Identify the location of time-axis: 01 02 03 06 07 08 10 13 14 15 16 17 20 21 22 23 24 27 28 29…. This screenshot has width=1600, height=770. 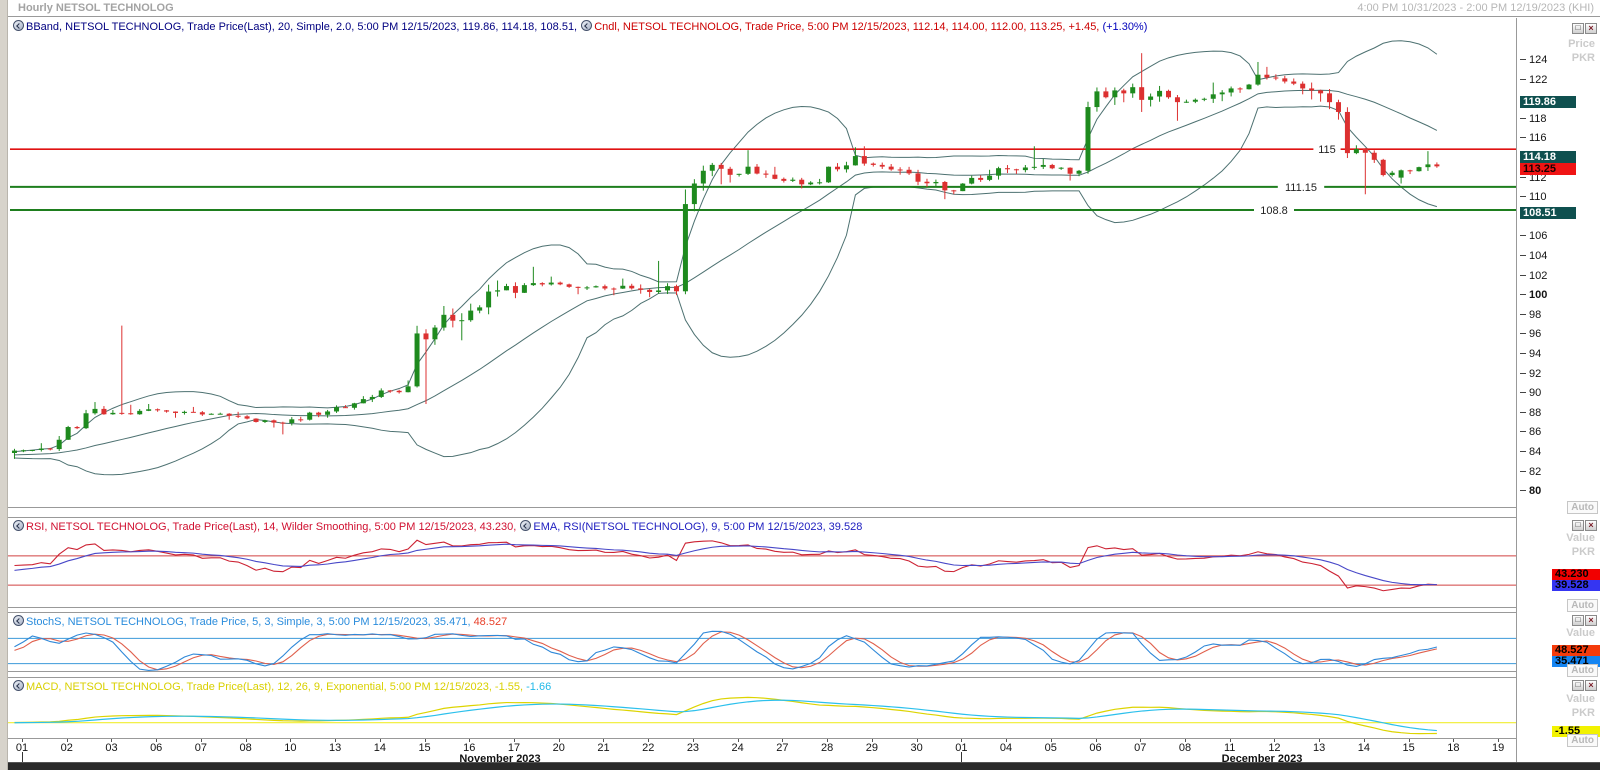
(762, 752).